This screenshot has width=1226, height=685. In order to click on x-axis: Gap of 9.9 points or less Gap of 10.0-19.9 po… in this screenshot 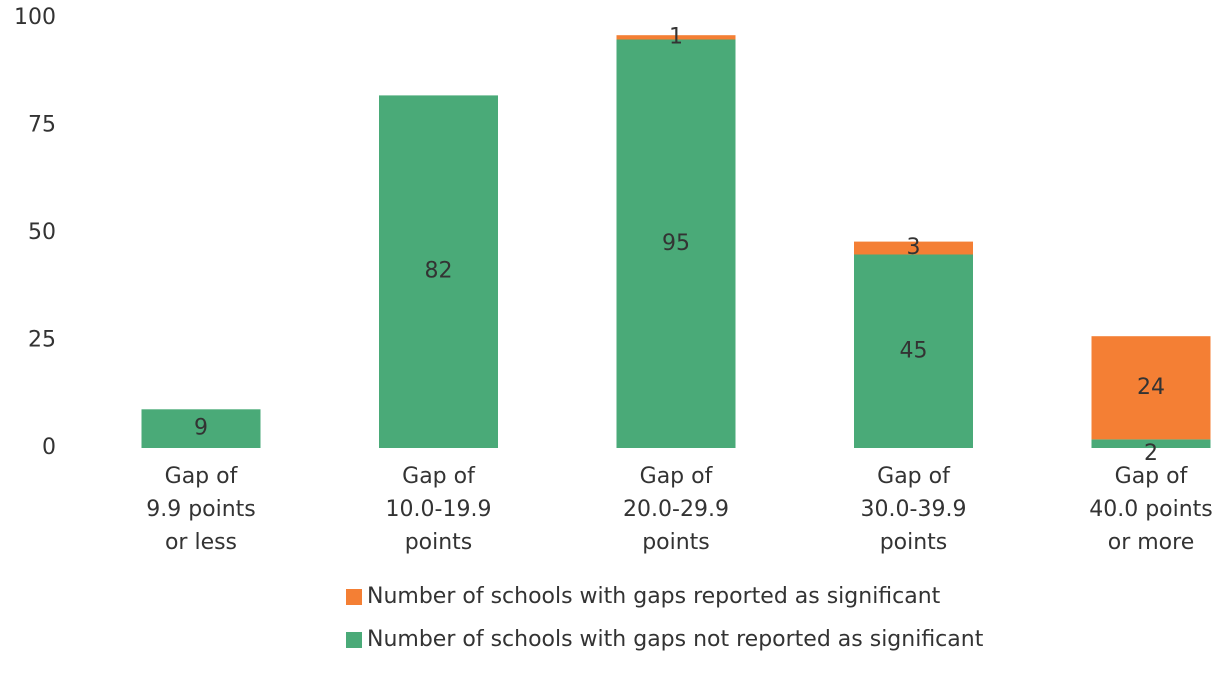, I will do `click(679, 509)`.